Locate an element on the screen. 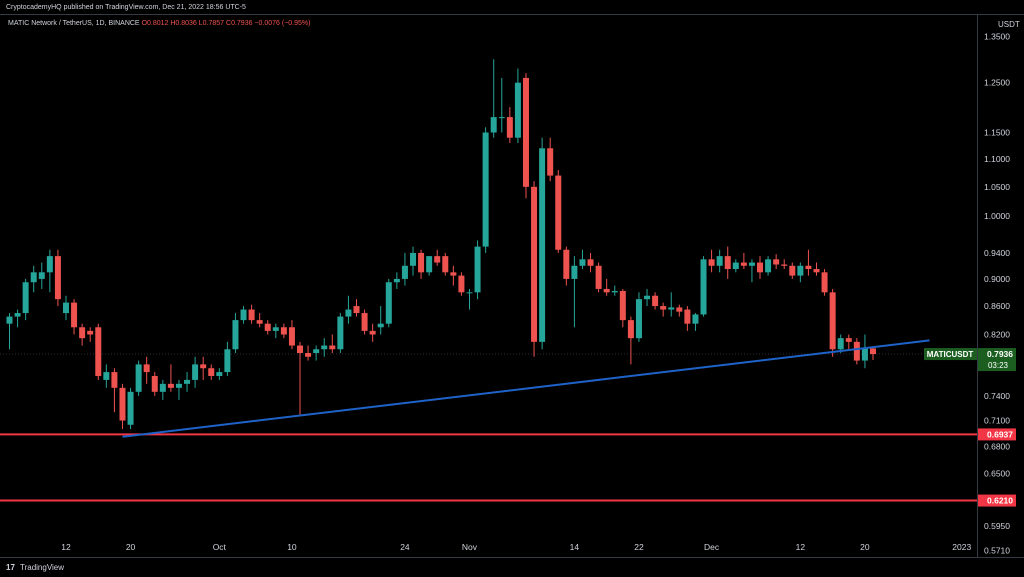  x-tick-label: Dec is located at coordinates (712, 547).